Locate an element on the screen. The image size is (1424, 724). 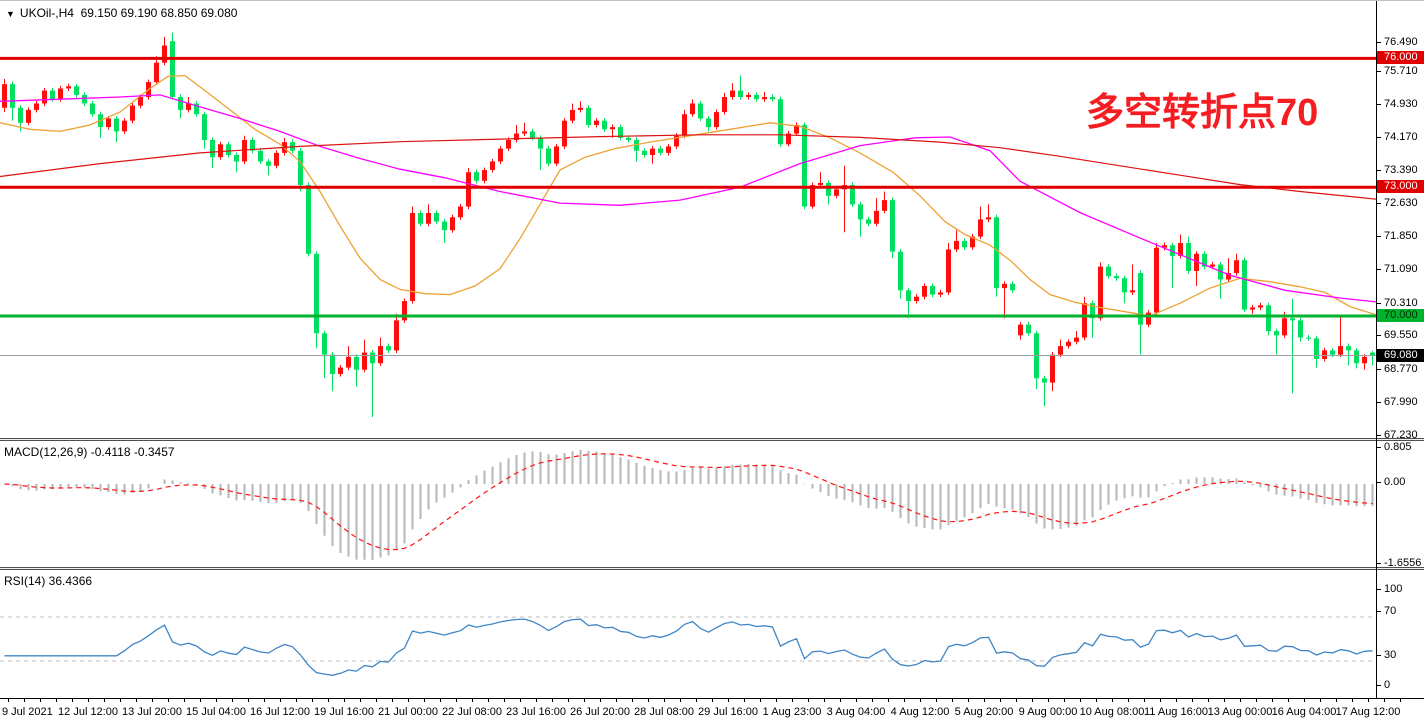
time-axis-label: 15 Jul 04:00 is located at coordinates (216, 712).